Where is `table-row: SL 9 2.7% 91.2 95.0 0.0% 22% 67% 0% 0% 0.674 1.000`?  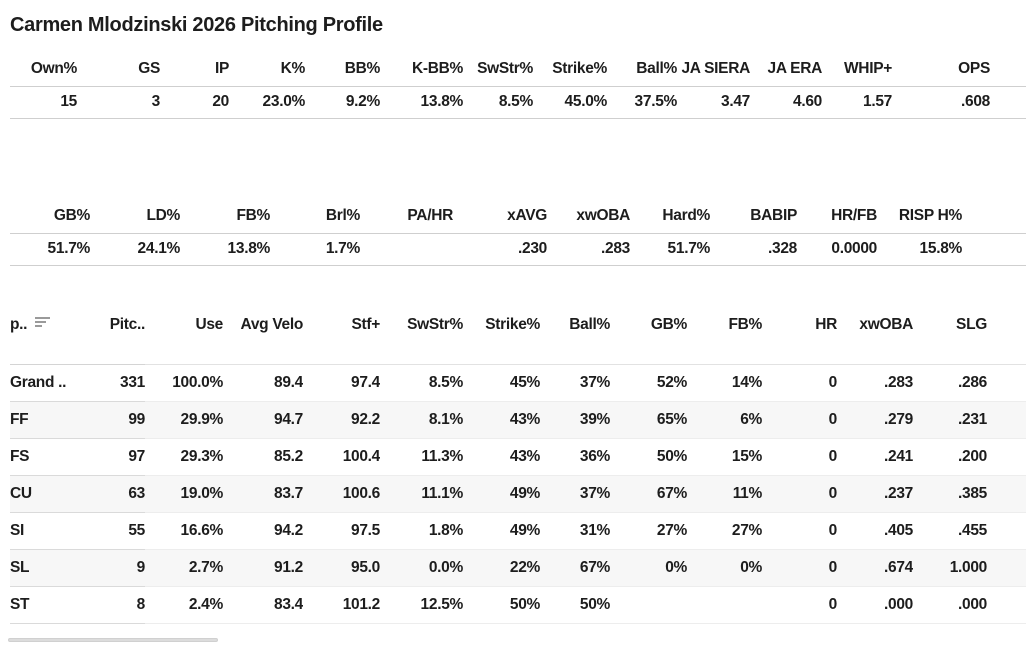
table-row: SL 9 2.7% 91.2 95.0 0.0% 22% 67% 0% 0% 0.674 1.000 is located at coordinates (518, 568).